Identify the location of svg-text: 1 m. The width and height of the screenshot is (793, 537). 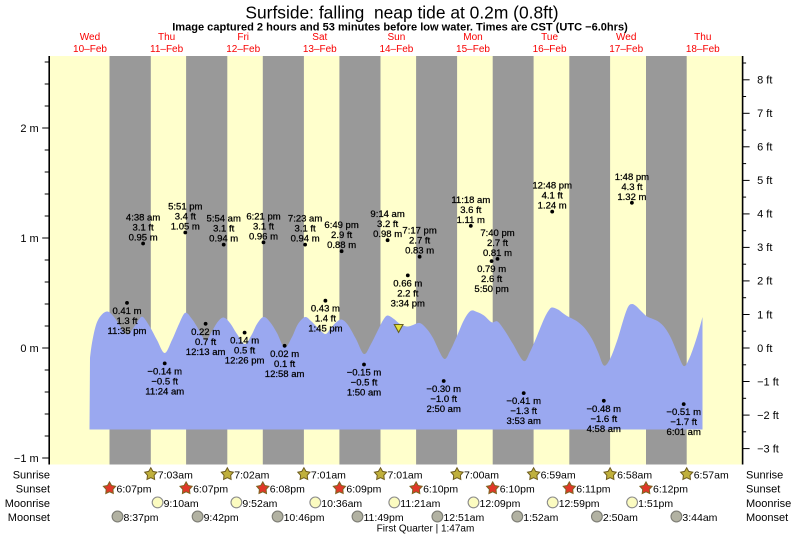
(29, 239).